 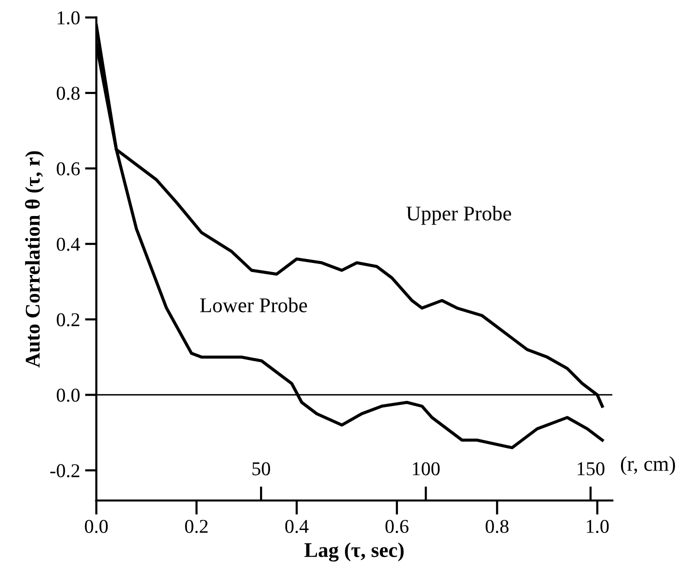 I want to click on y-tick-label: 1.0, so click(x=69, y=17).